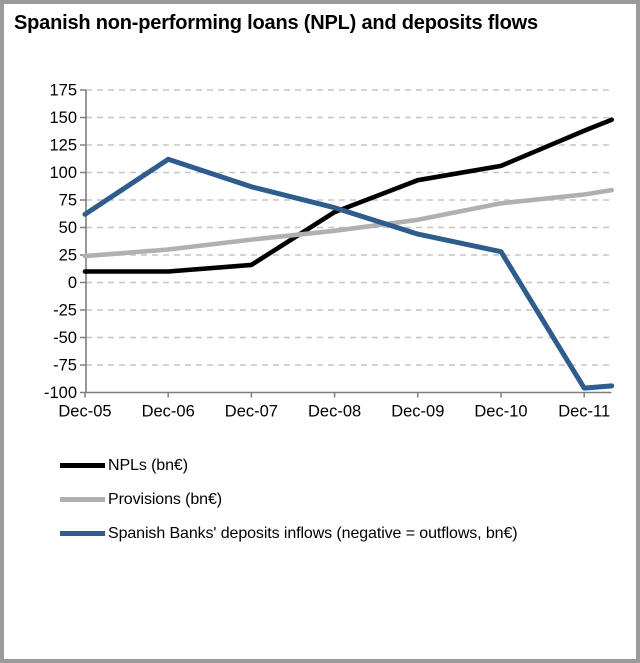 The width and height of the screenshot is (640, 663). Describe the element at coordinates (65, 366) in the screenshot. I see `y-tick-label: -75` at that location.